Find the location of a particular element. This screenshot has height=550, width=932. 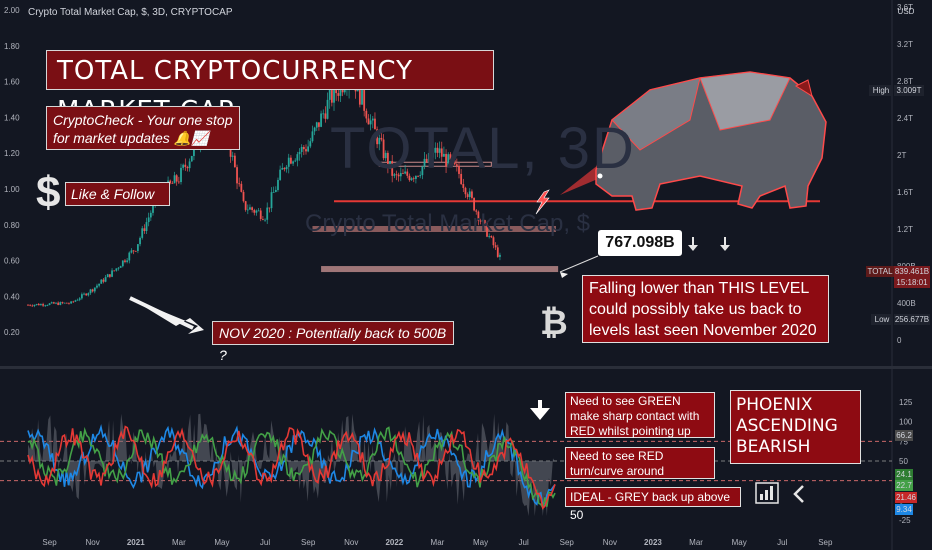

price-callout: 767.098B is located at coordinates (640, 243).